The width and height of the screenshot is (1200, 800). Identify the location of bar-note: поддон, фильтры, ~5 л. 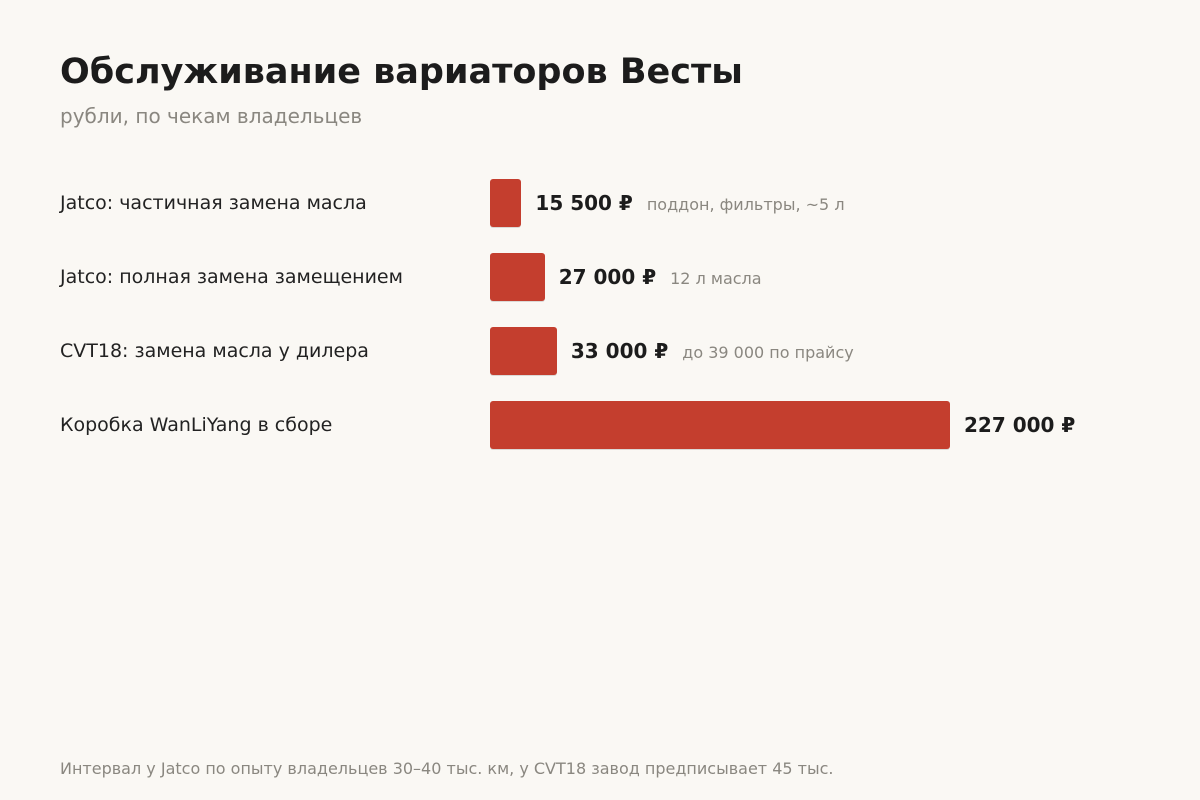
(745, 204).